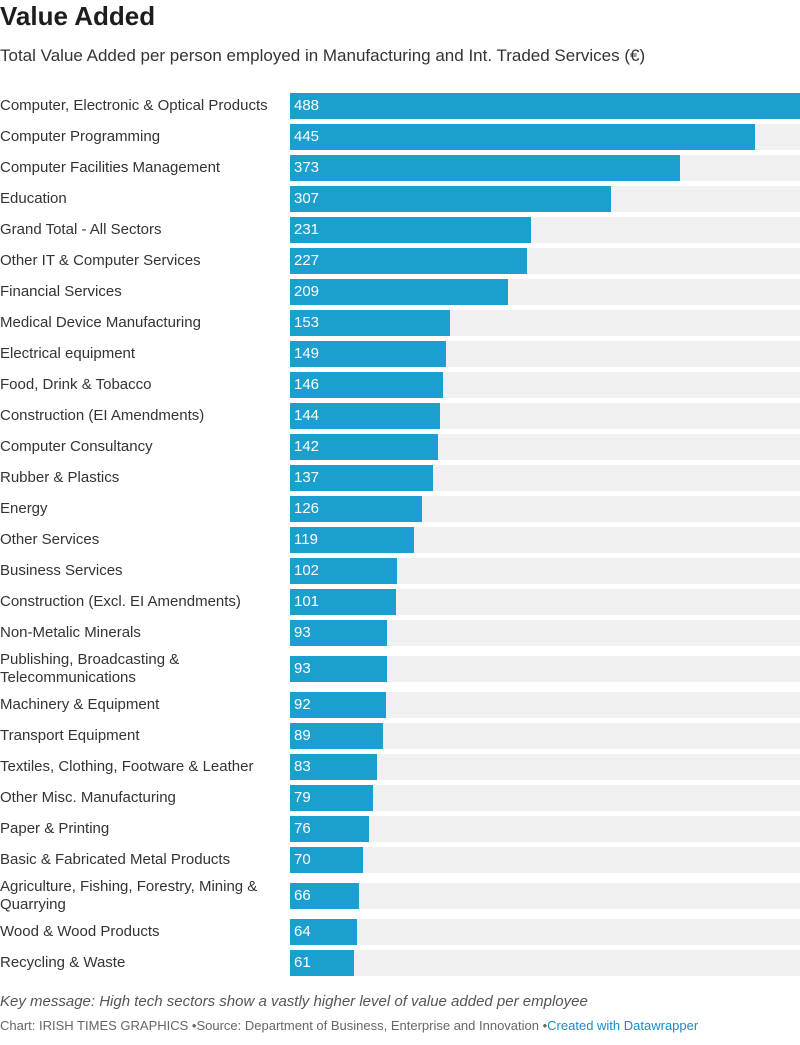 This screenshot has width=800, height=1045. I want to click on bar-row: Food, Drink & Tobacco 146, so click(400, 385).